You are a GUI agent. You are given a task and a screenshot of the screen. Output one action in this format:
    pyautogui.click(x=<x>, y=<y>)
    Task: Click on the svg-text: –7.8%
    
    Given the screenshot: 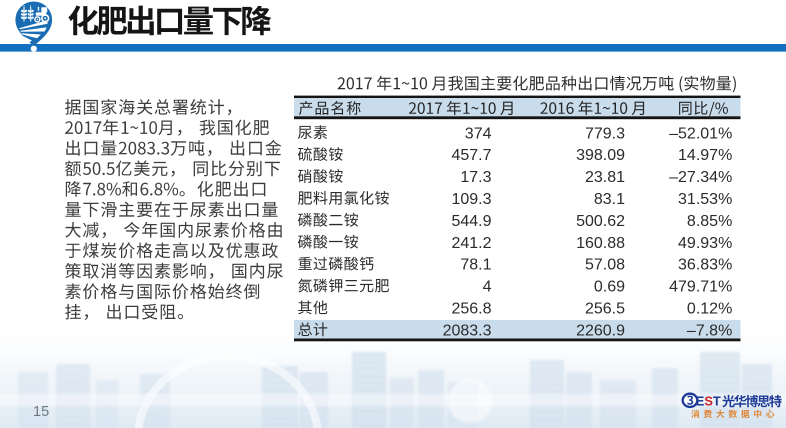 What is the action you would take?
    pyautogui.click(x=709, y=330)
    